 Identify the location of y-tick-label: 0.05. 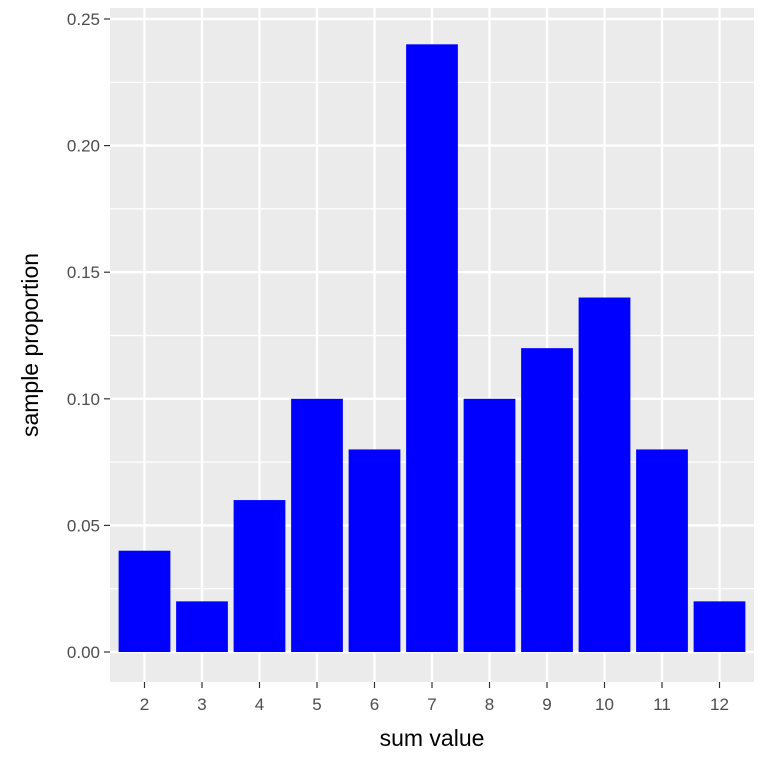
(83, 525).